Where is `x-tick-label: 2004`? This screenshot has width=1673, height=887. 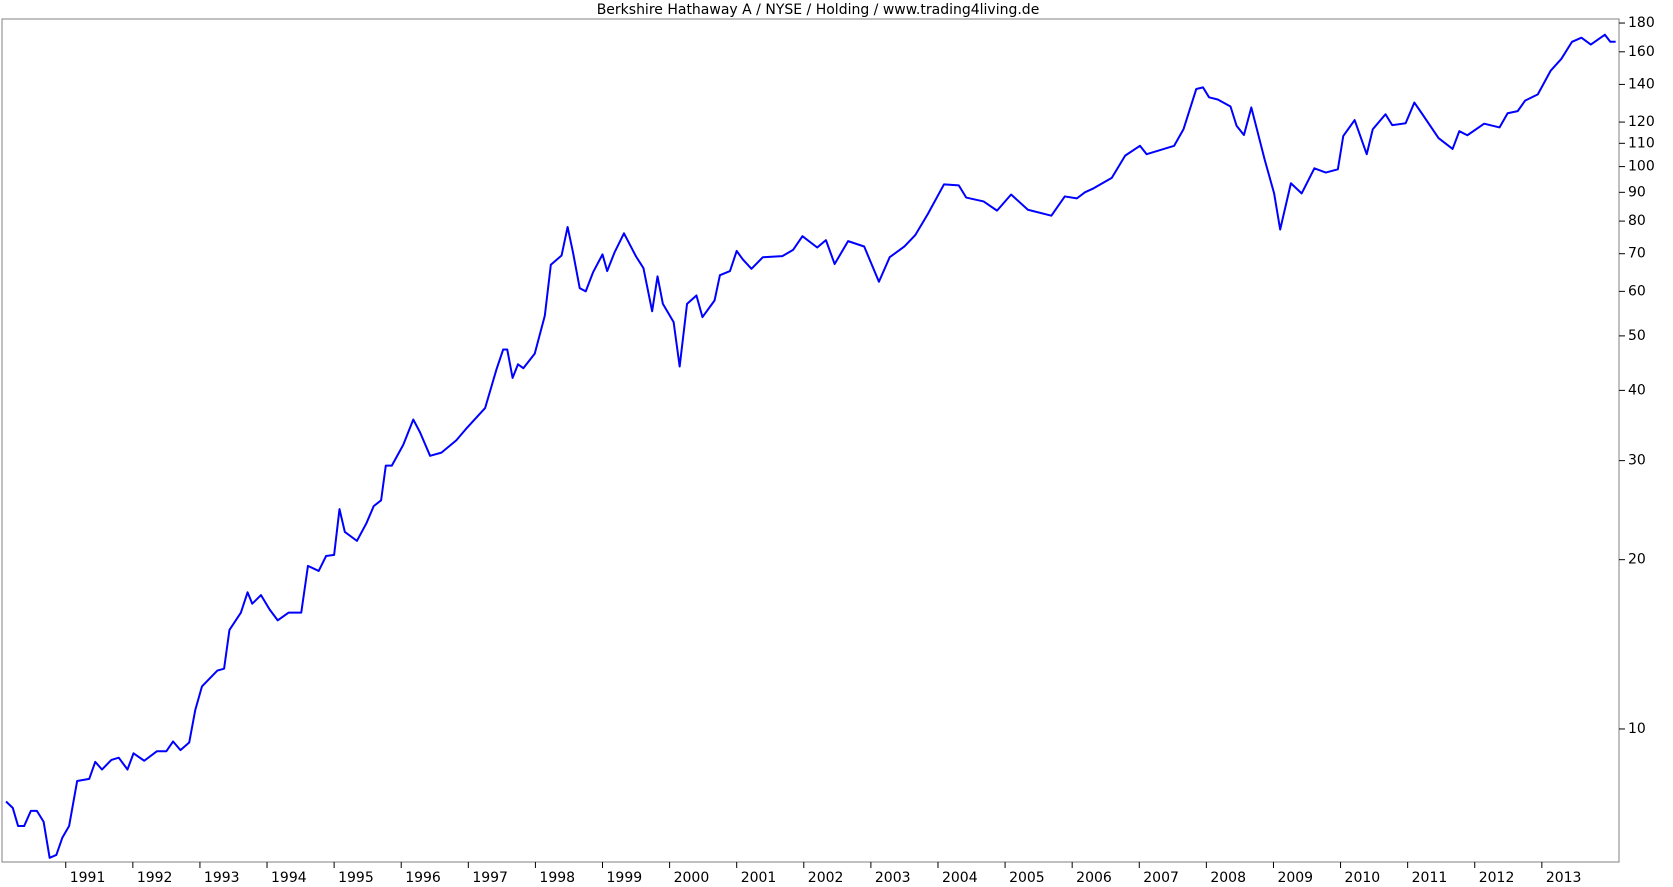 x-tick-label: 2004 is located at coordinates (960, 878).